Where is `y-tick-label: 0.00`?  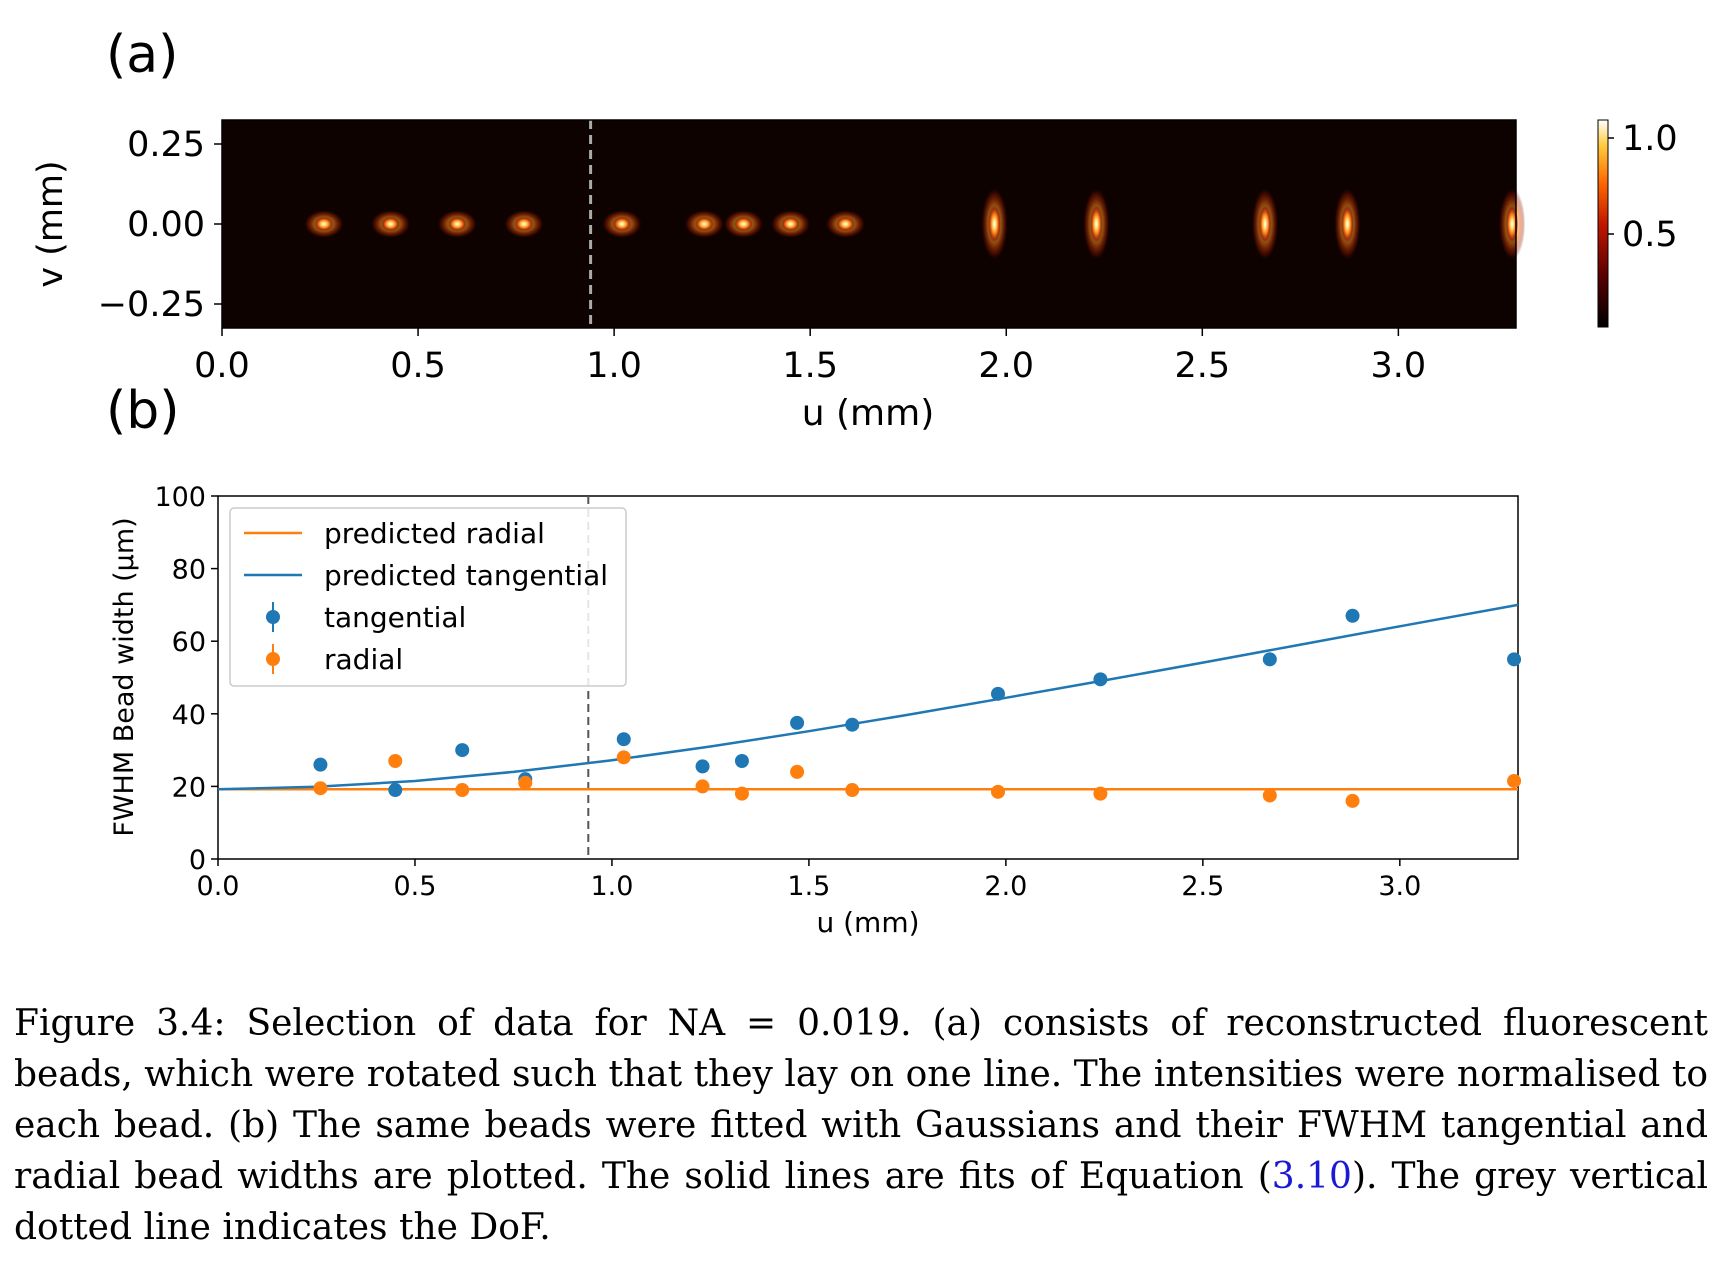
y-tick-label: 0.00 is located at coordinates (166, 225).